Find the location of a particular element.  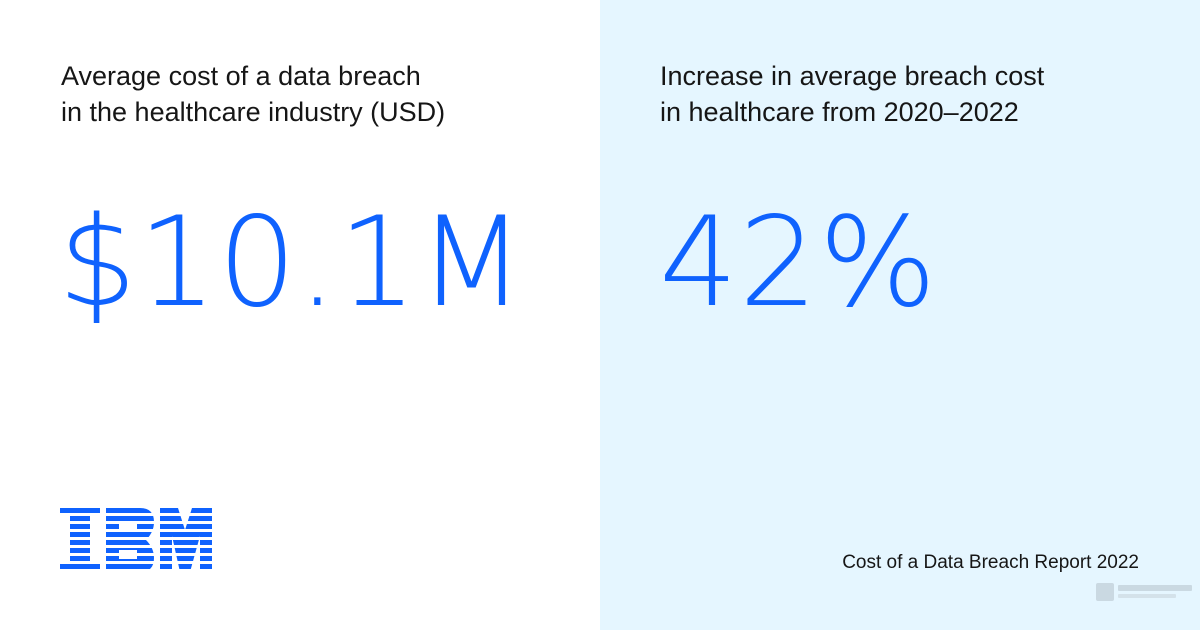

increase-value: 42% is located at coordinates (798, 263).